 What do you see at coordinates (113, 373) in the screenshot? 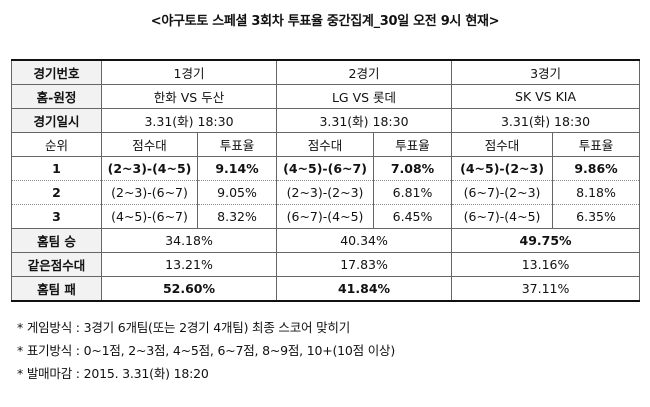
I see `note-sales-deadline: * 발매마감 : 2015. 3.31(화) 18:20` at bounding box center [113, 373].